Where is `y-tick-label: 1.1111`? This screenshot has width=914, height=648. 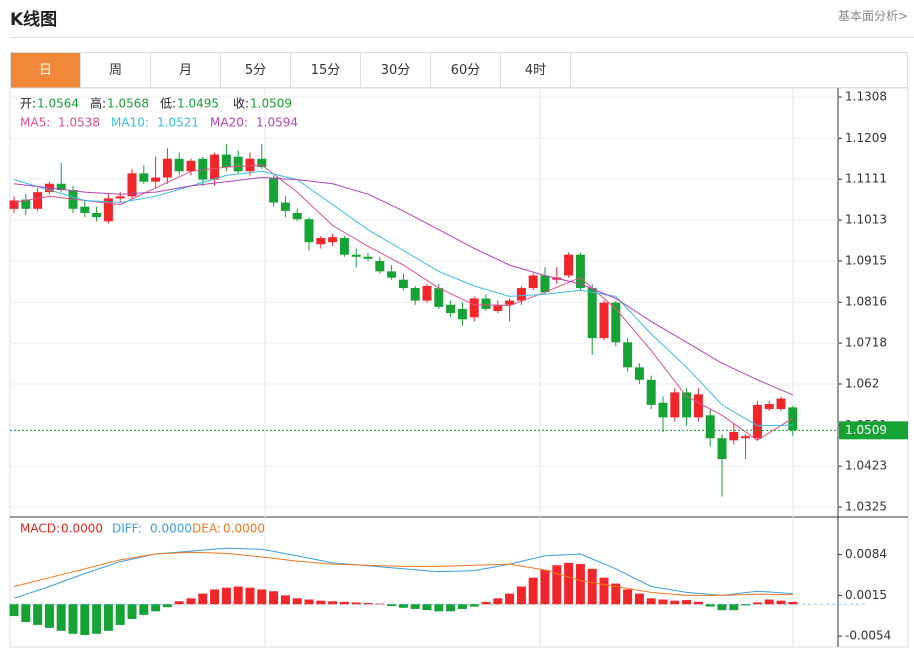 y-tick-label: 1.1111 is located at coordinates (866, 179).